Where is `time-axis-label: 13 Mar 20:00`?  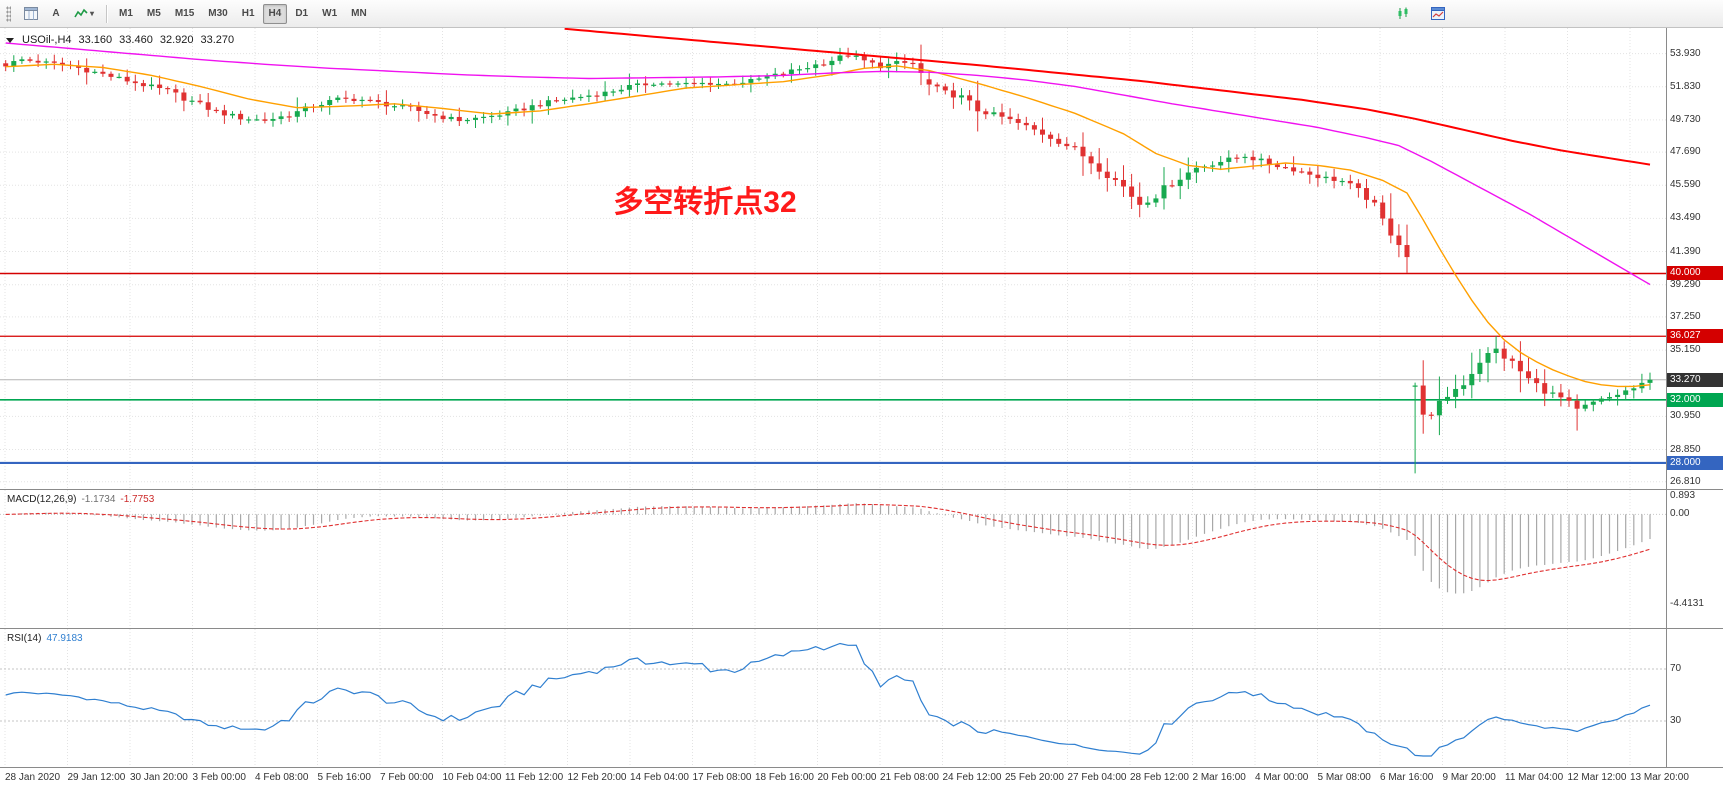
time-axis-label: 13 Mar 20:00 is located at coordinates (1659, 777).